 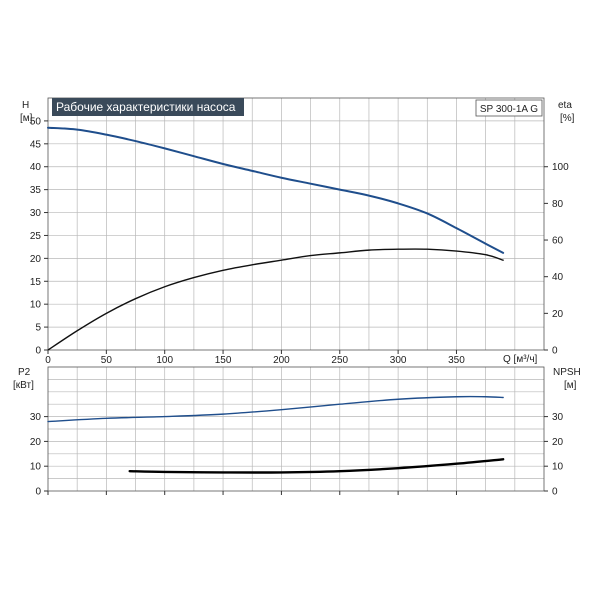 What do you see at coordinates (48, 360) in the screenshot?
I see `x-tick-label: 0` at bounding box center [48, 360].